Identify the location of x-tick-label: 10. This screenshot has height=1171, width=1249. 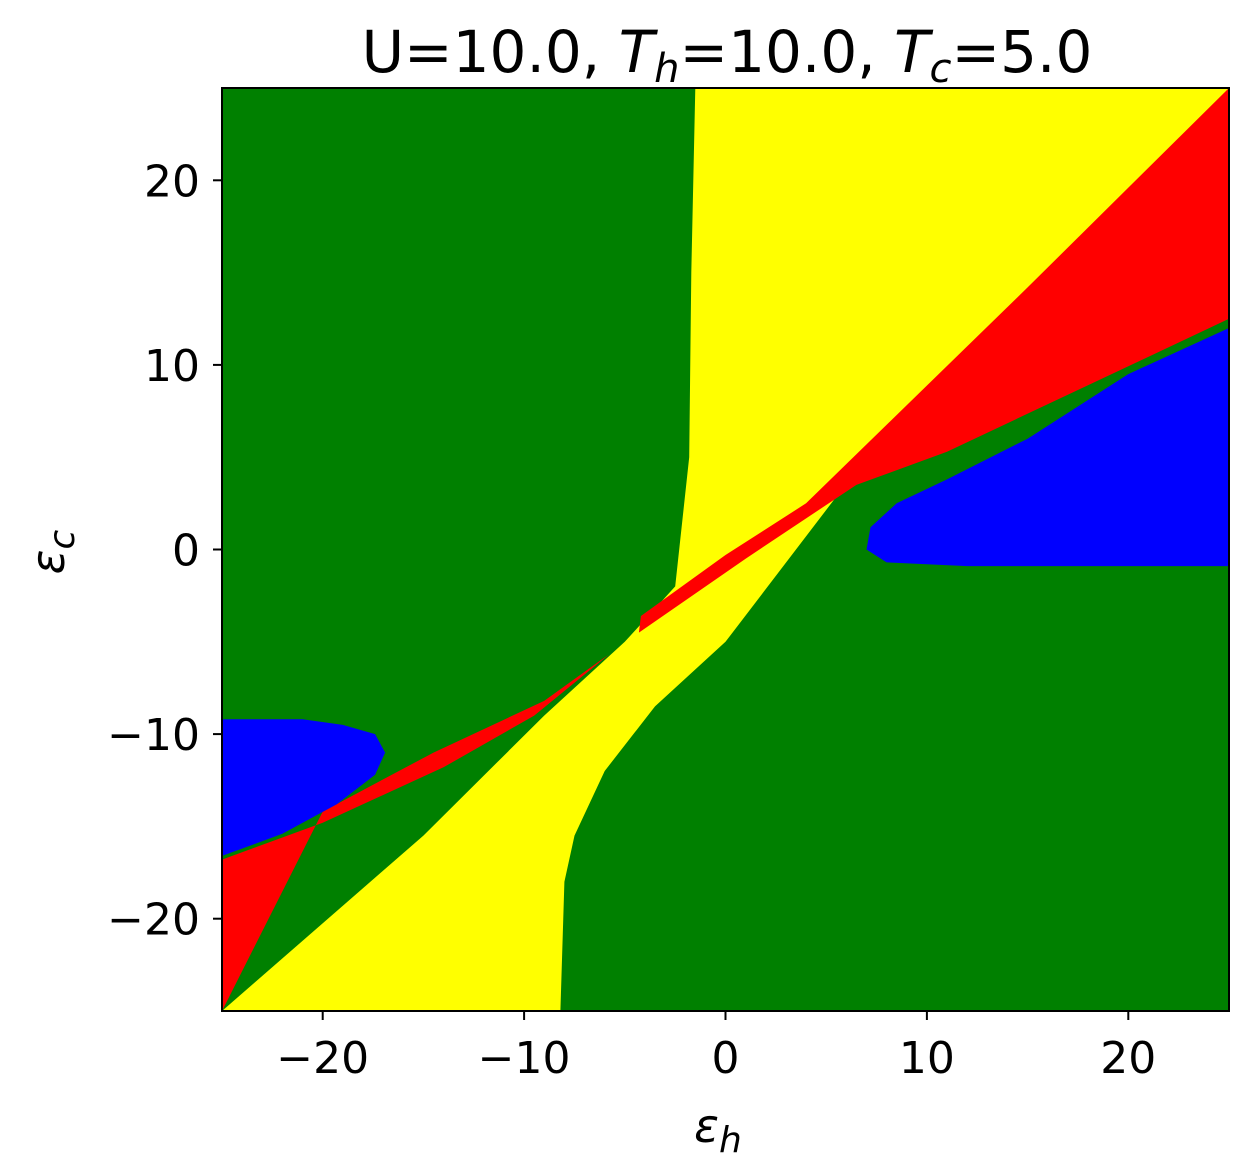
(927, 1058).